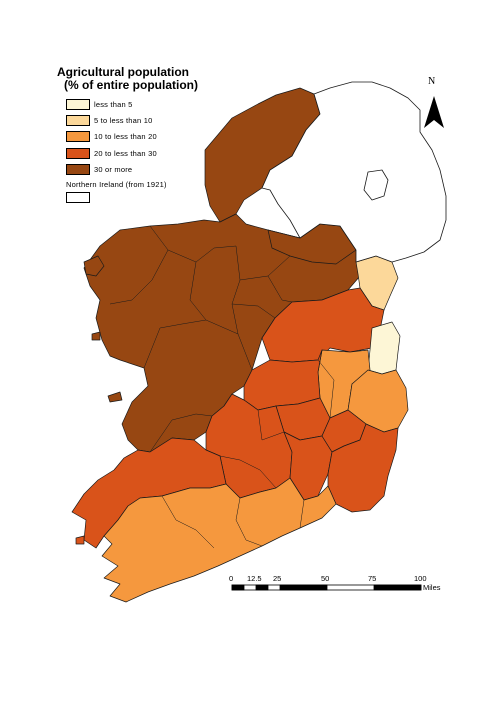 The image size is (496, 701). Describe the element at coordinates (123, 72) in the screenshot. I see `legend-title-line1: Agricultural population` at that location.